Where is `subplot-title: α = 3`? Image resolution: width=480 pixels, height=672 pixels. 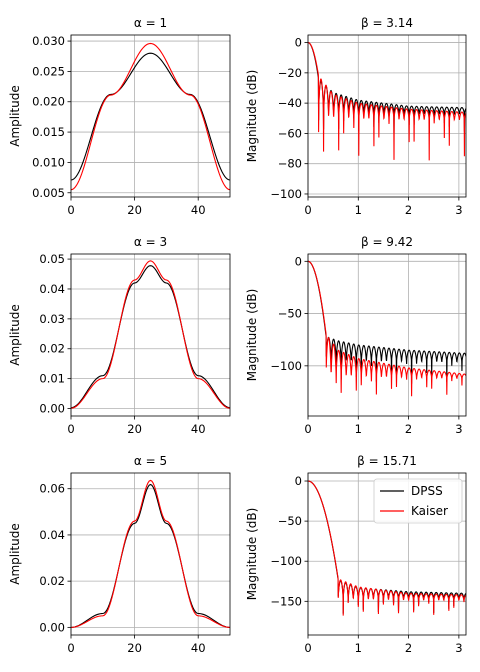 subplot-title: α = 3 is located at coordinates (150, 242).